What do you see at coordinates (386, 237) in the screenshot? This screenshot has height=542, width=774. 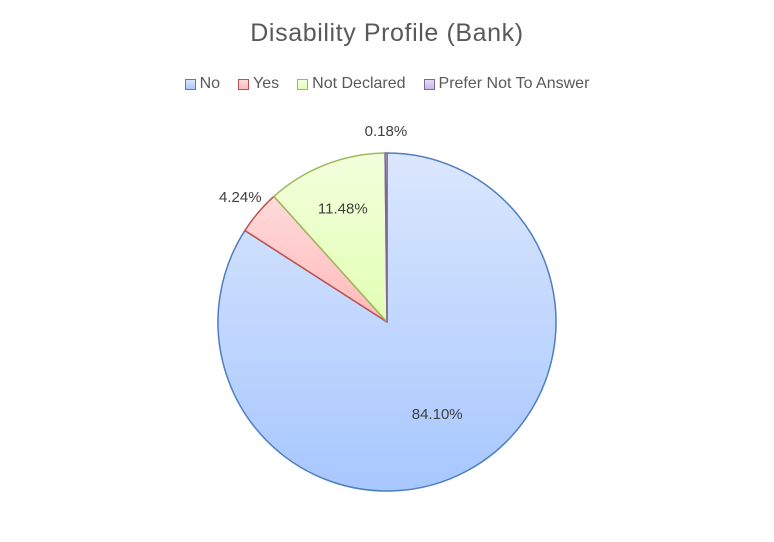 I see `slice-prefer-not-to-answer` at bounding box center [386, 237].